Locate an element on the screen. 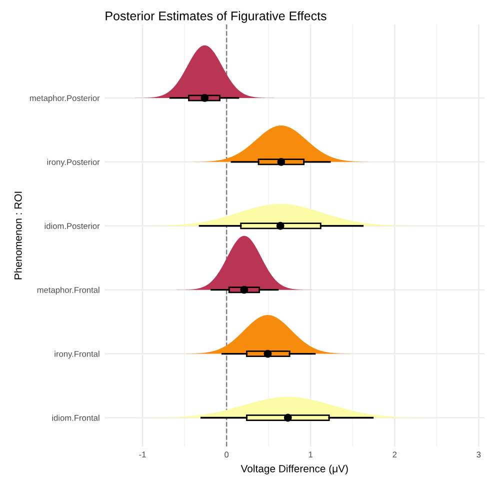 Image resolution: width=487 pixels, height=488 pixels. chart-title: Posterior Estimates of Figurative Effects is located at coordinates (216, 17).